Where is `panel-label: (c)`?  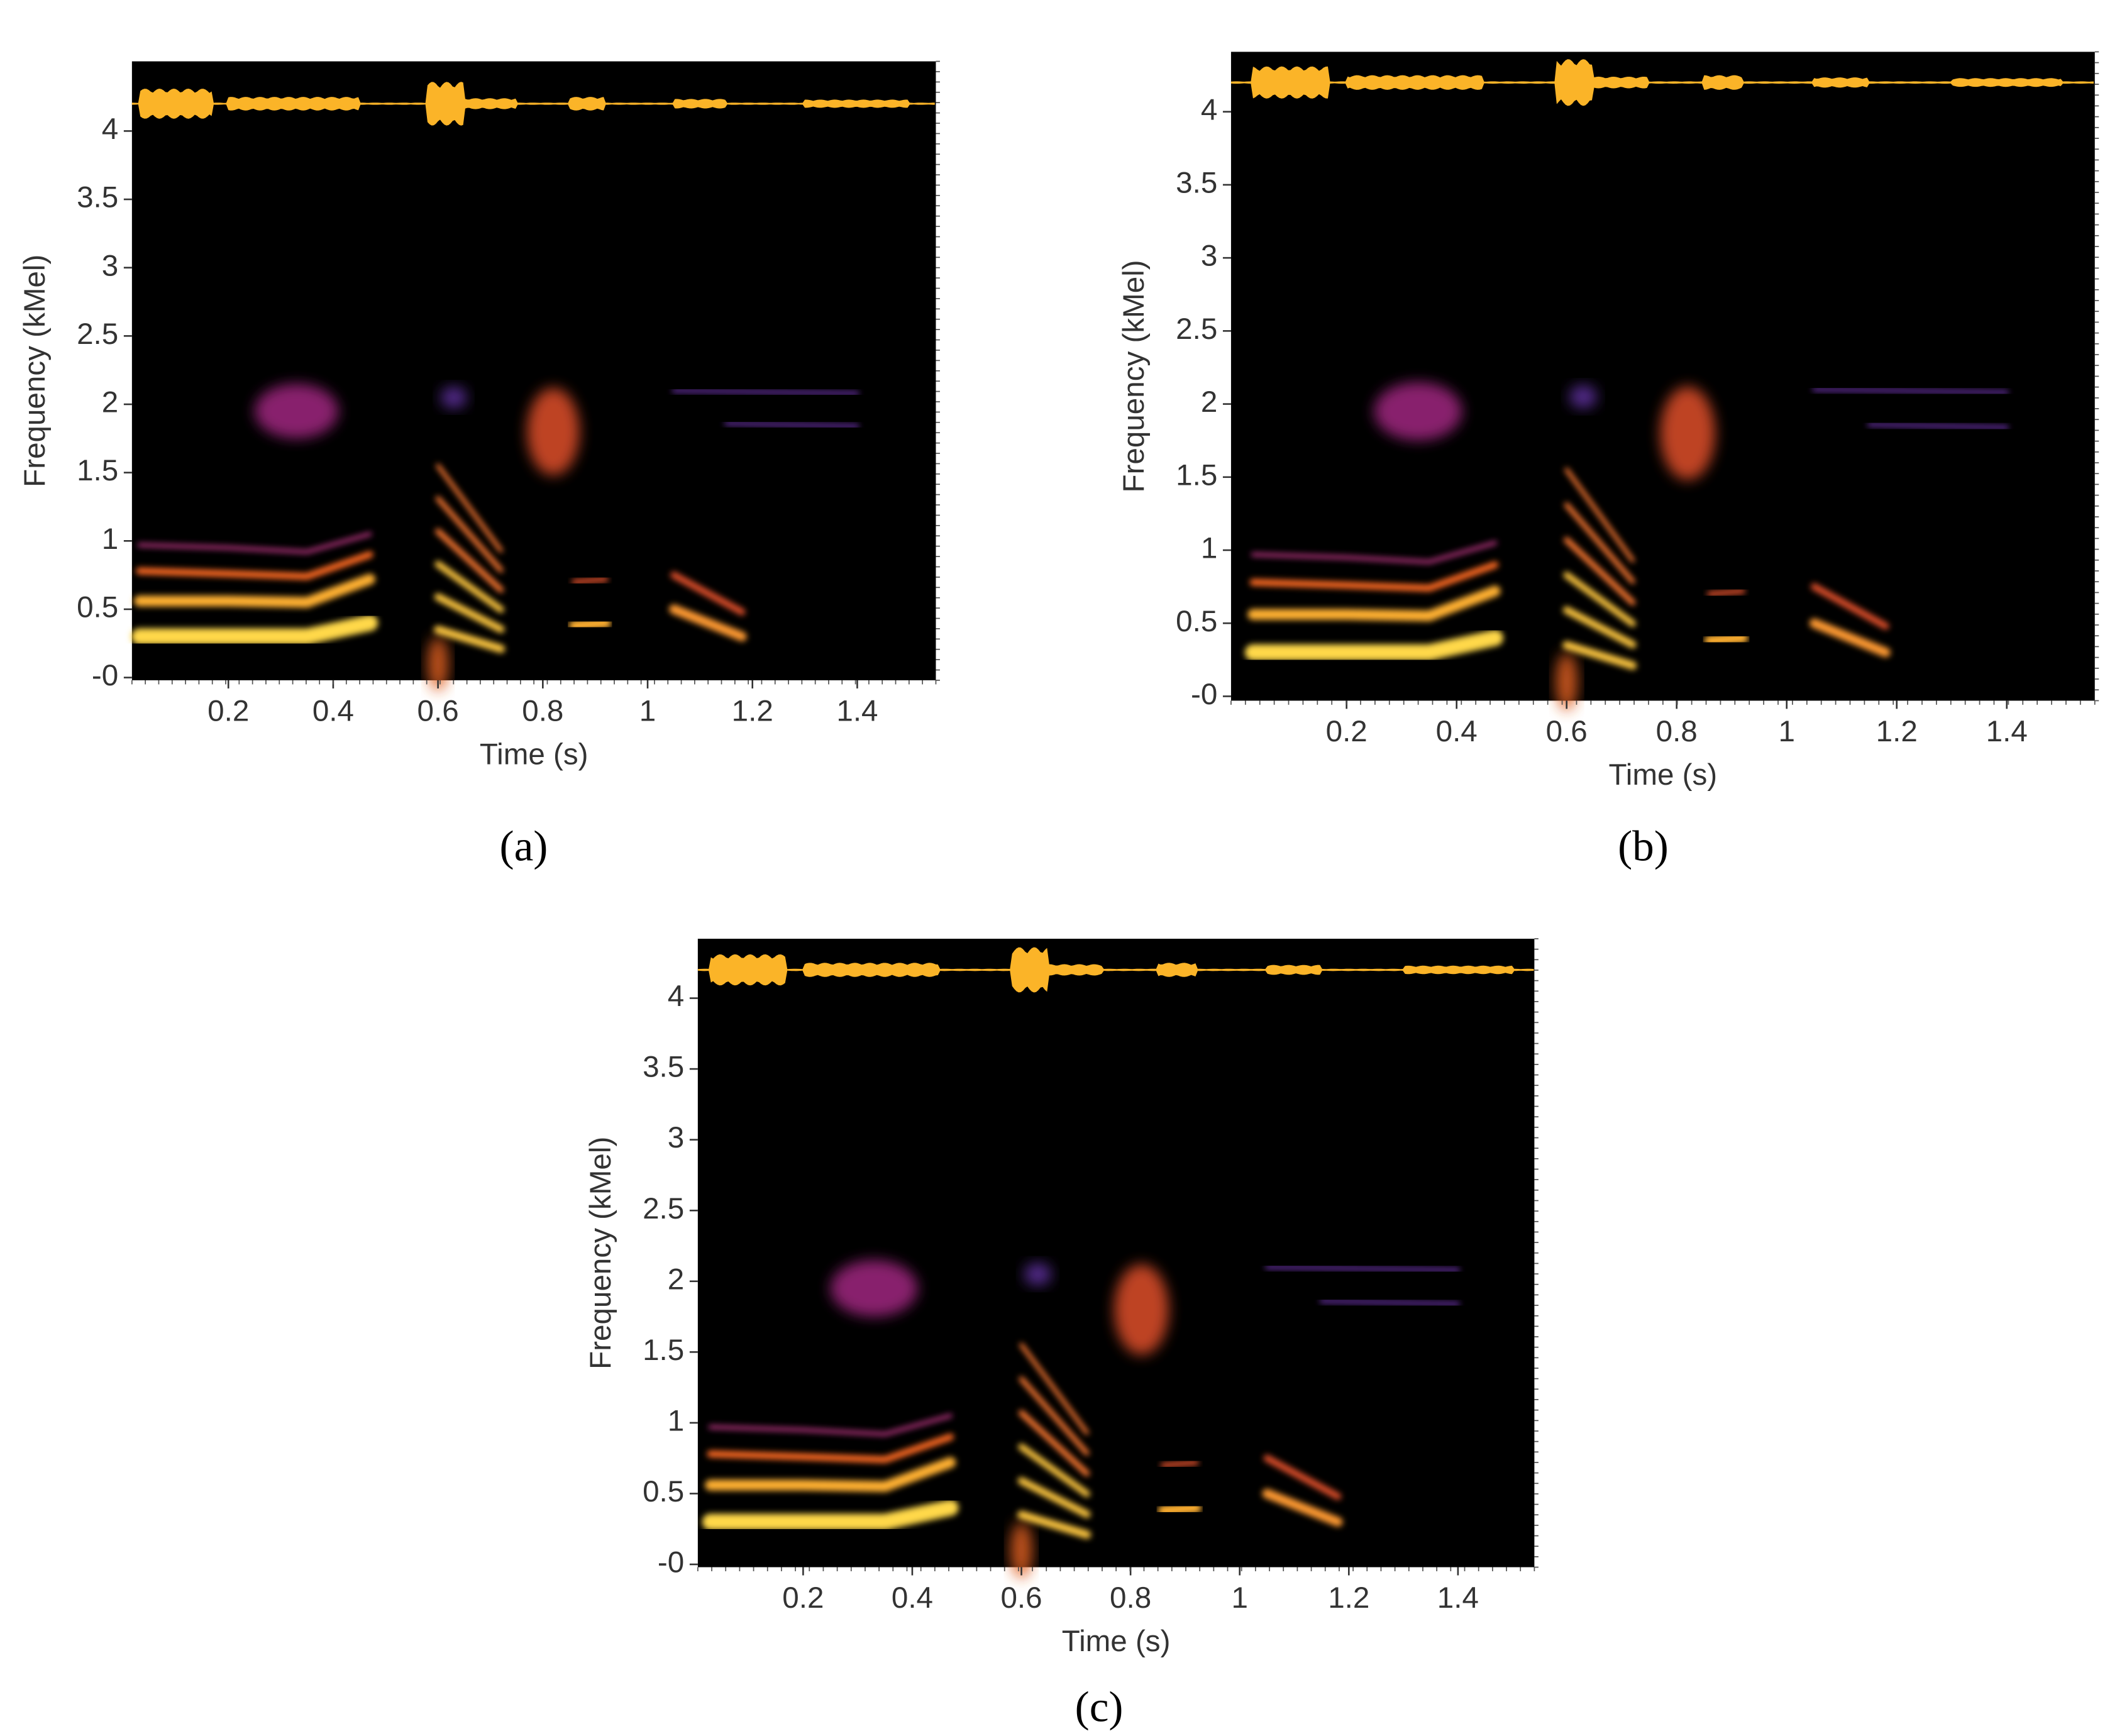
panel-label: (c) is located at coordinates (1099, 1707).